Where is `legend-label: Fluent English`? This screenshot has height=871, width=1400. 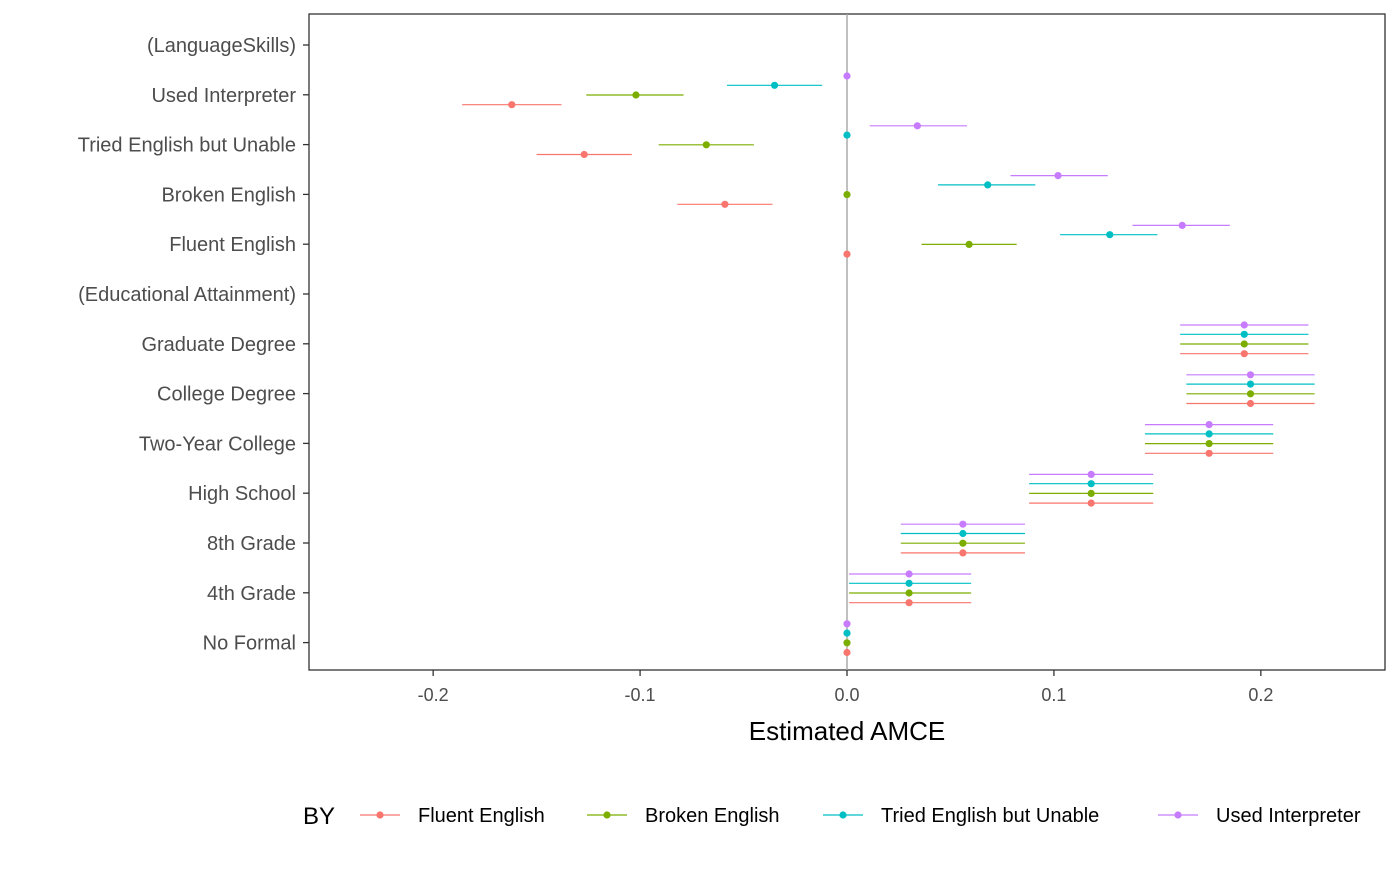
legend-label: Fluent English is located at coordinates (481, 816).